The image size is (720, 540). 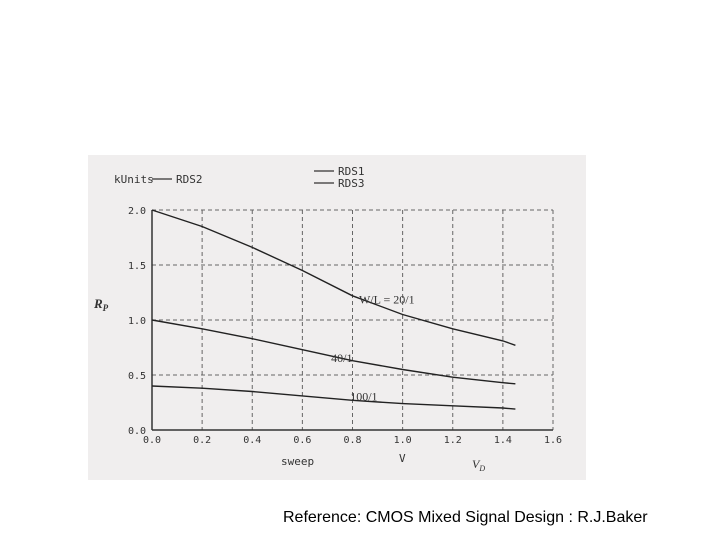 I want to click on y-axis-label: RP, so click(x=101, y=304).